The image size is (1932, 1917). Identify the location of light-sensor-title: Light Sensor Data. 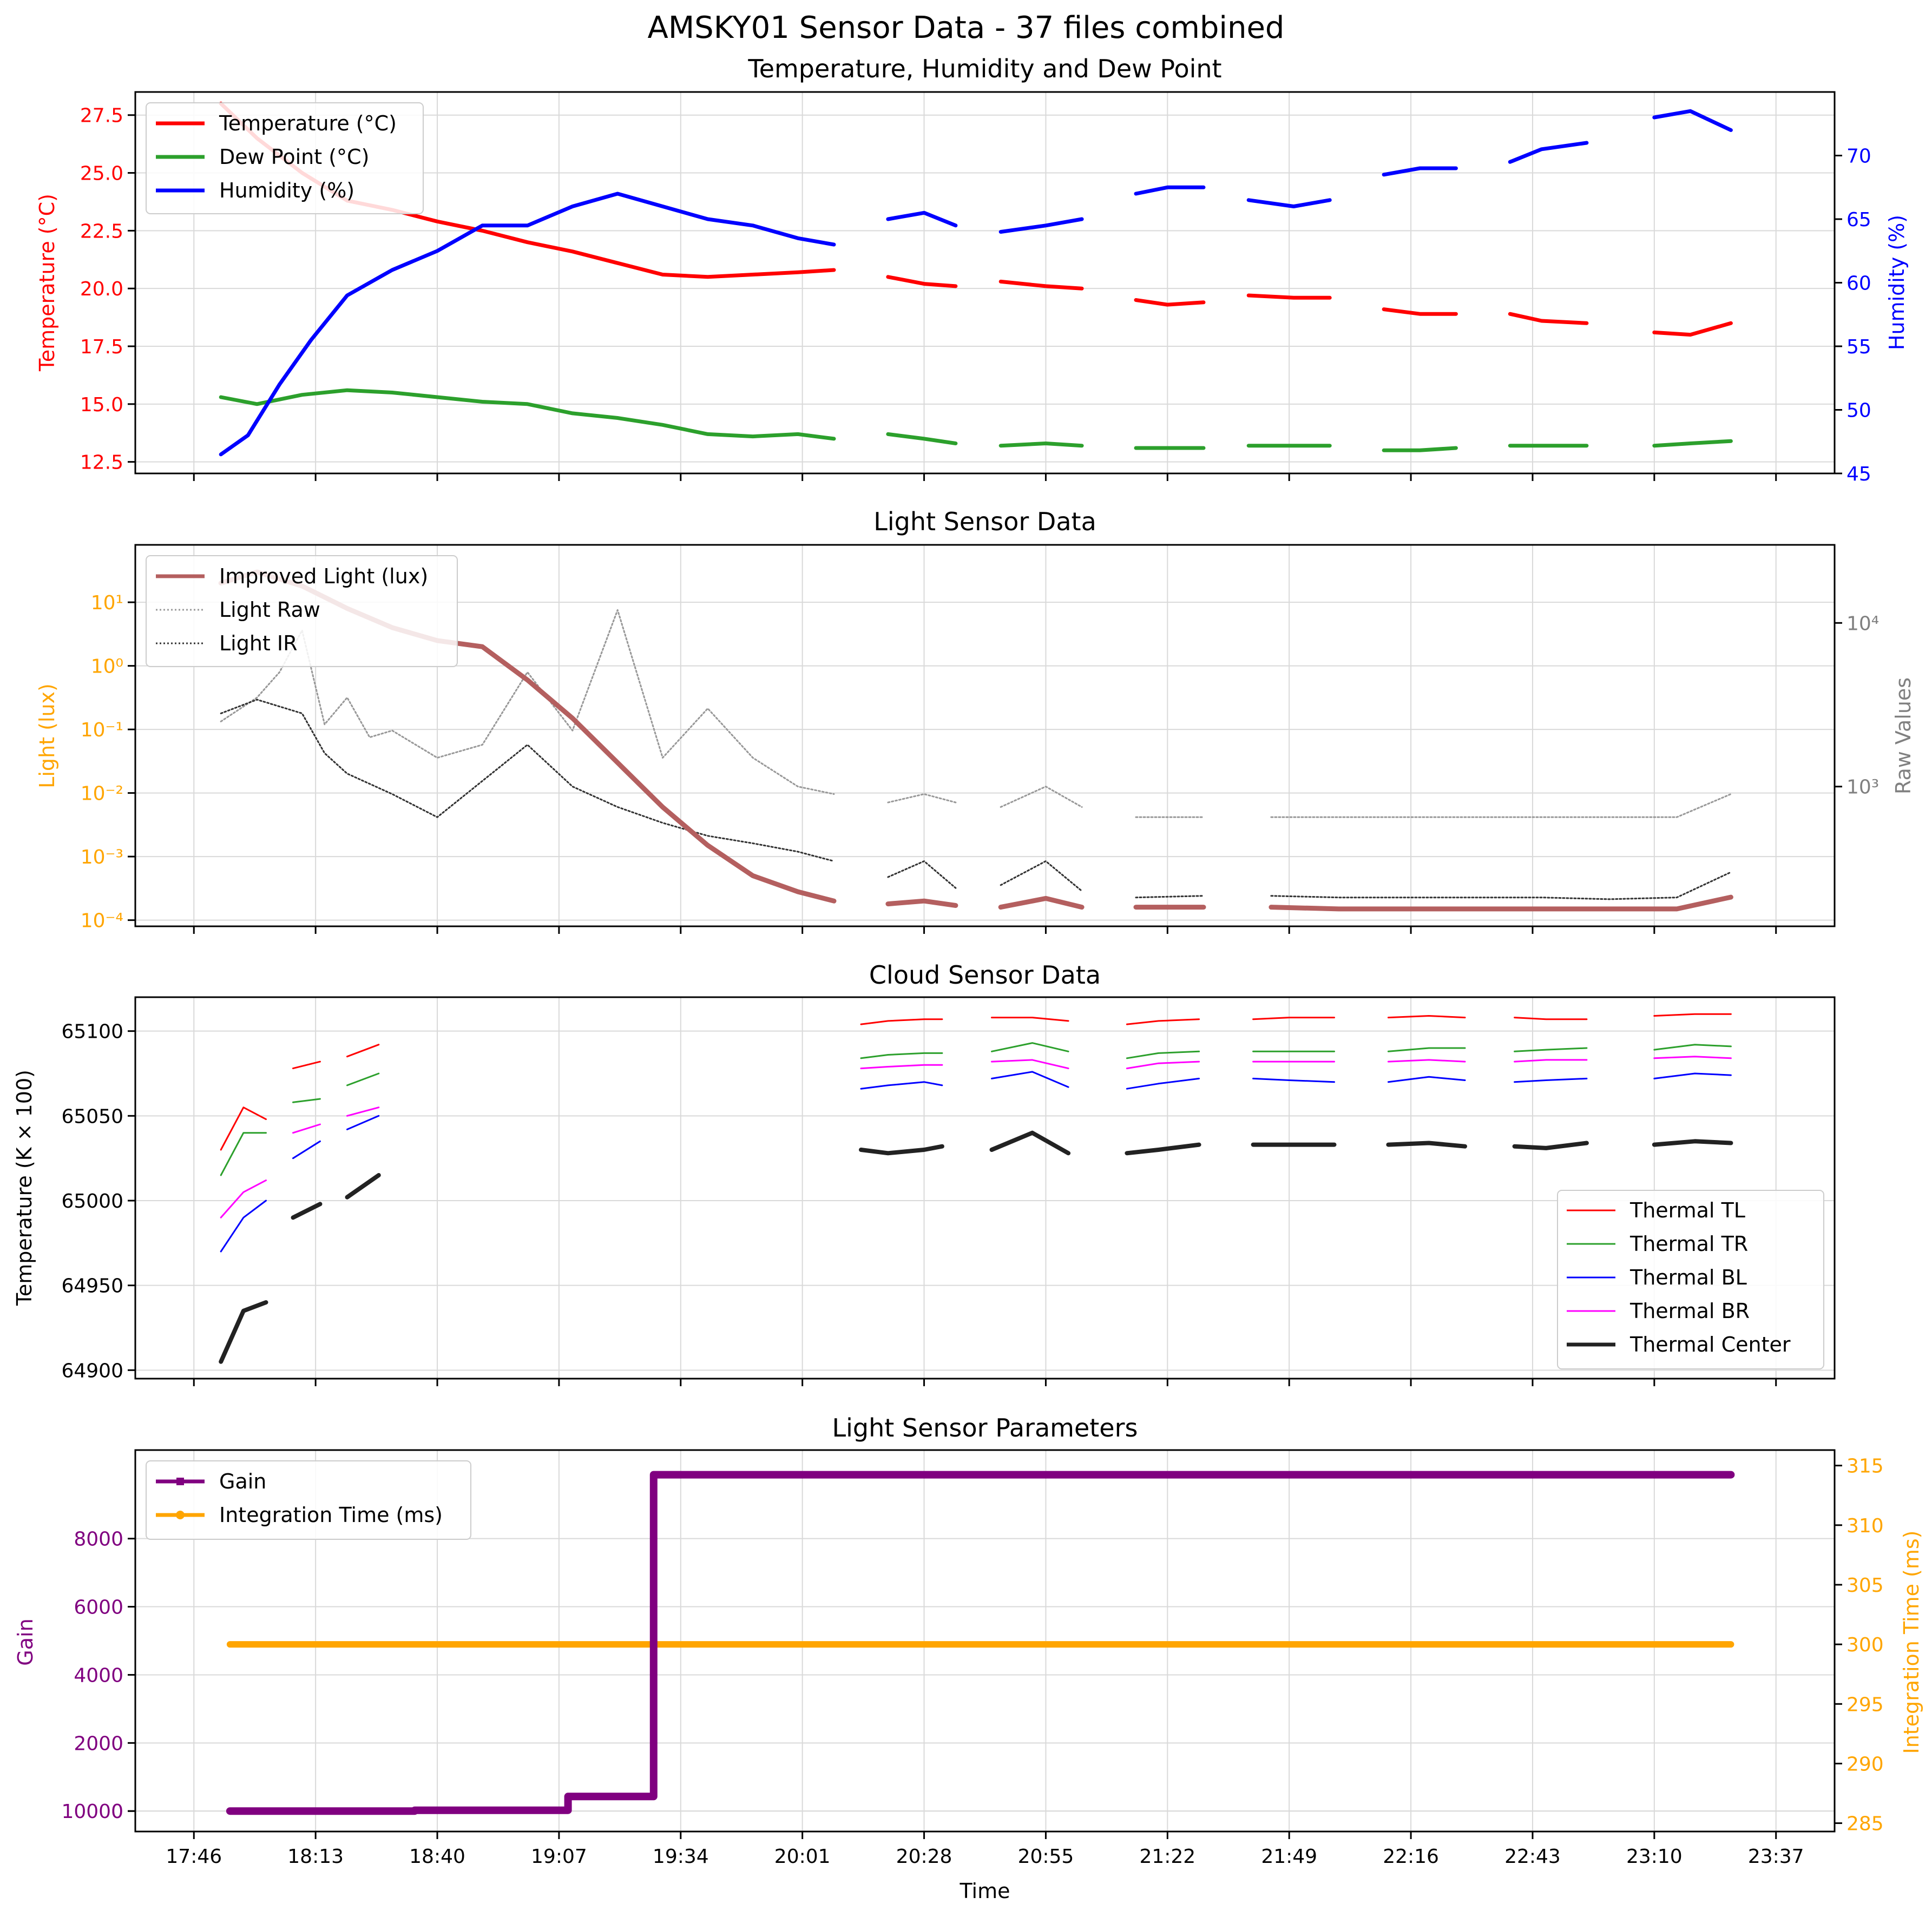
(984, 521).